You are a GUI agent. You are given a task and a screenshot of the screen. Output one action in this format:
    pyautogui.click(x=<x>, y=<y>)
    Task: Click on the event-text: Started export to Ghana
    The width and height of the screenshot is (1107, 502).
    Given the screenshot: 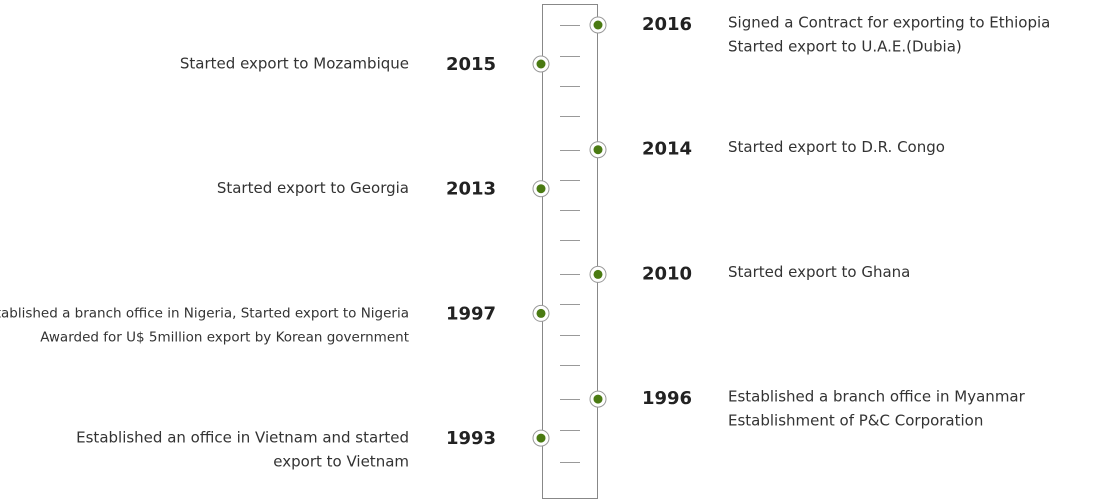 What is the action you would take?
    pyautogui.click(x=819, y=272)
    